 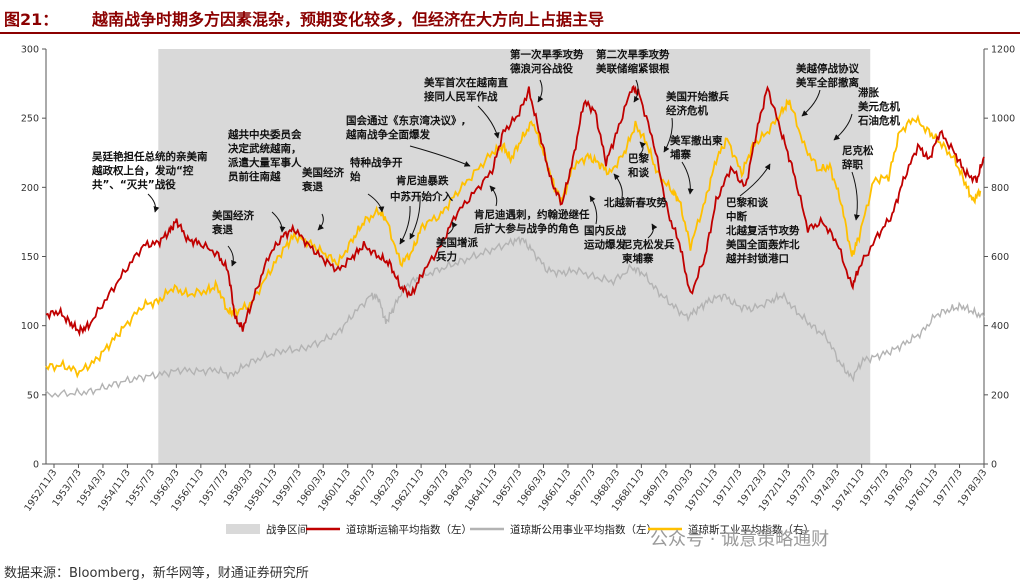 I want to click on annotation-text: 经济危机, so click(x=687, y=110).